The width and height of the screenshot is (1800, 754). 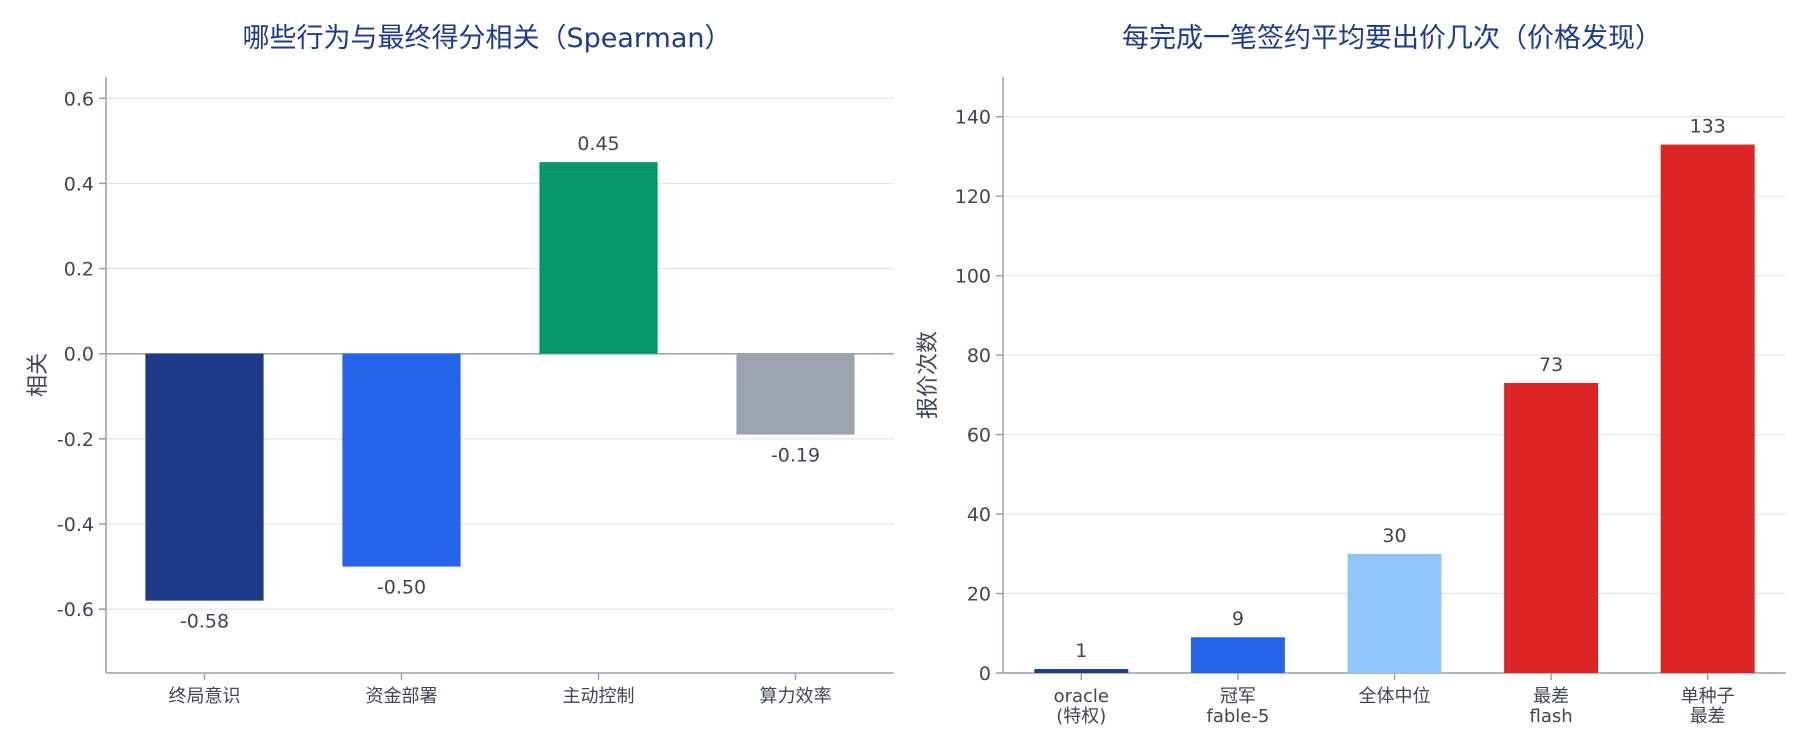 I want to click on x-tick-label: flash, so click(x=1551, y=716).